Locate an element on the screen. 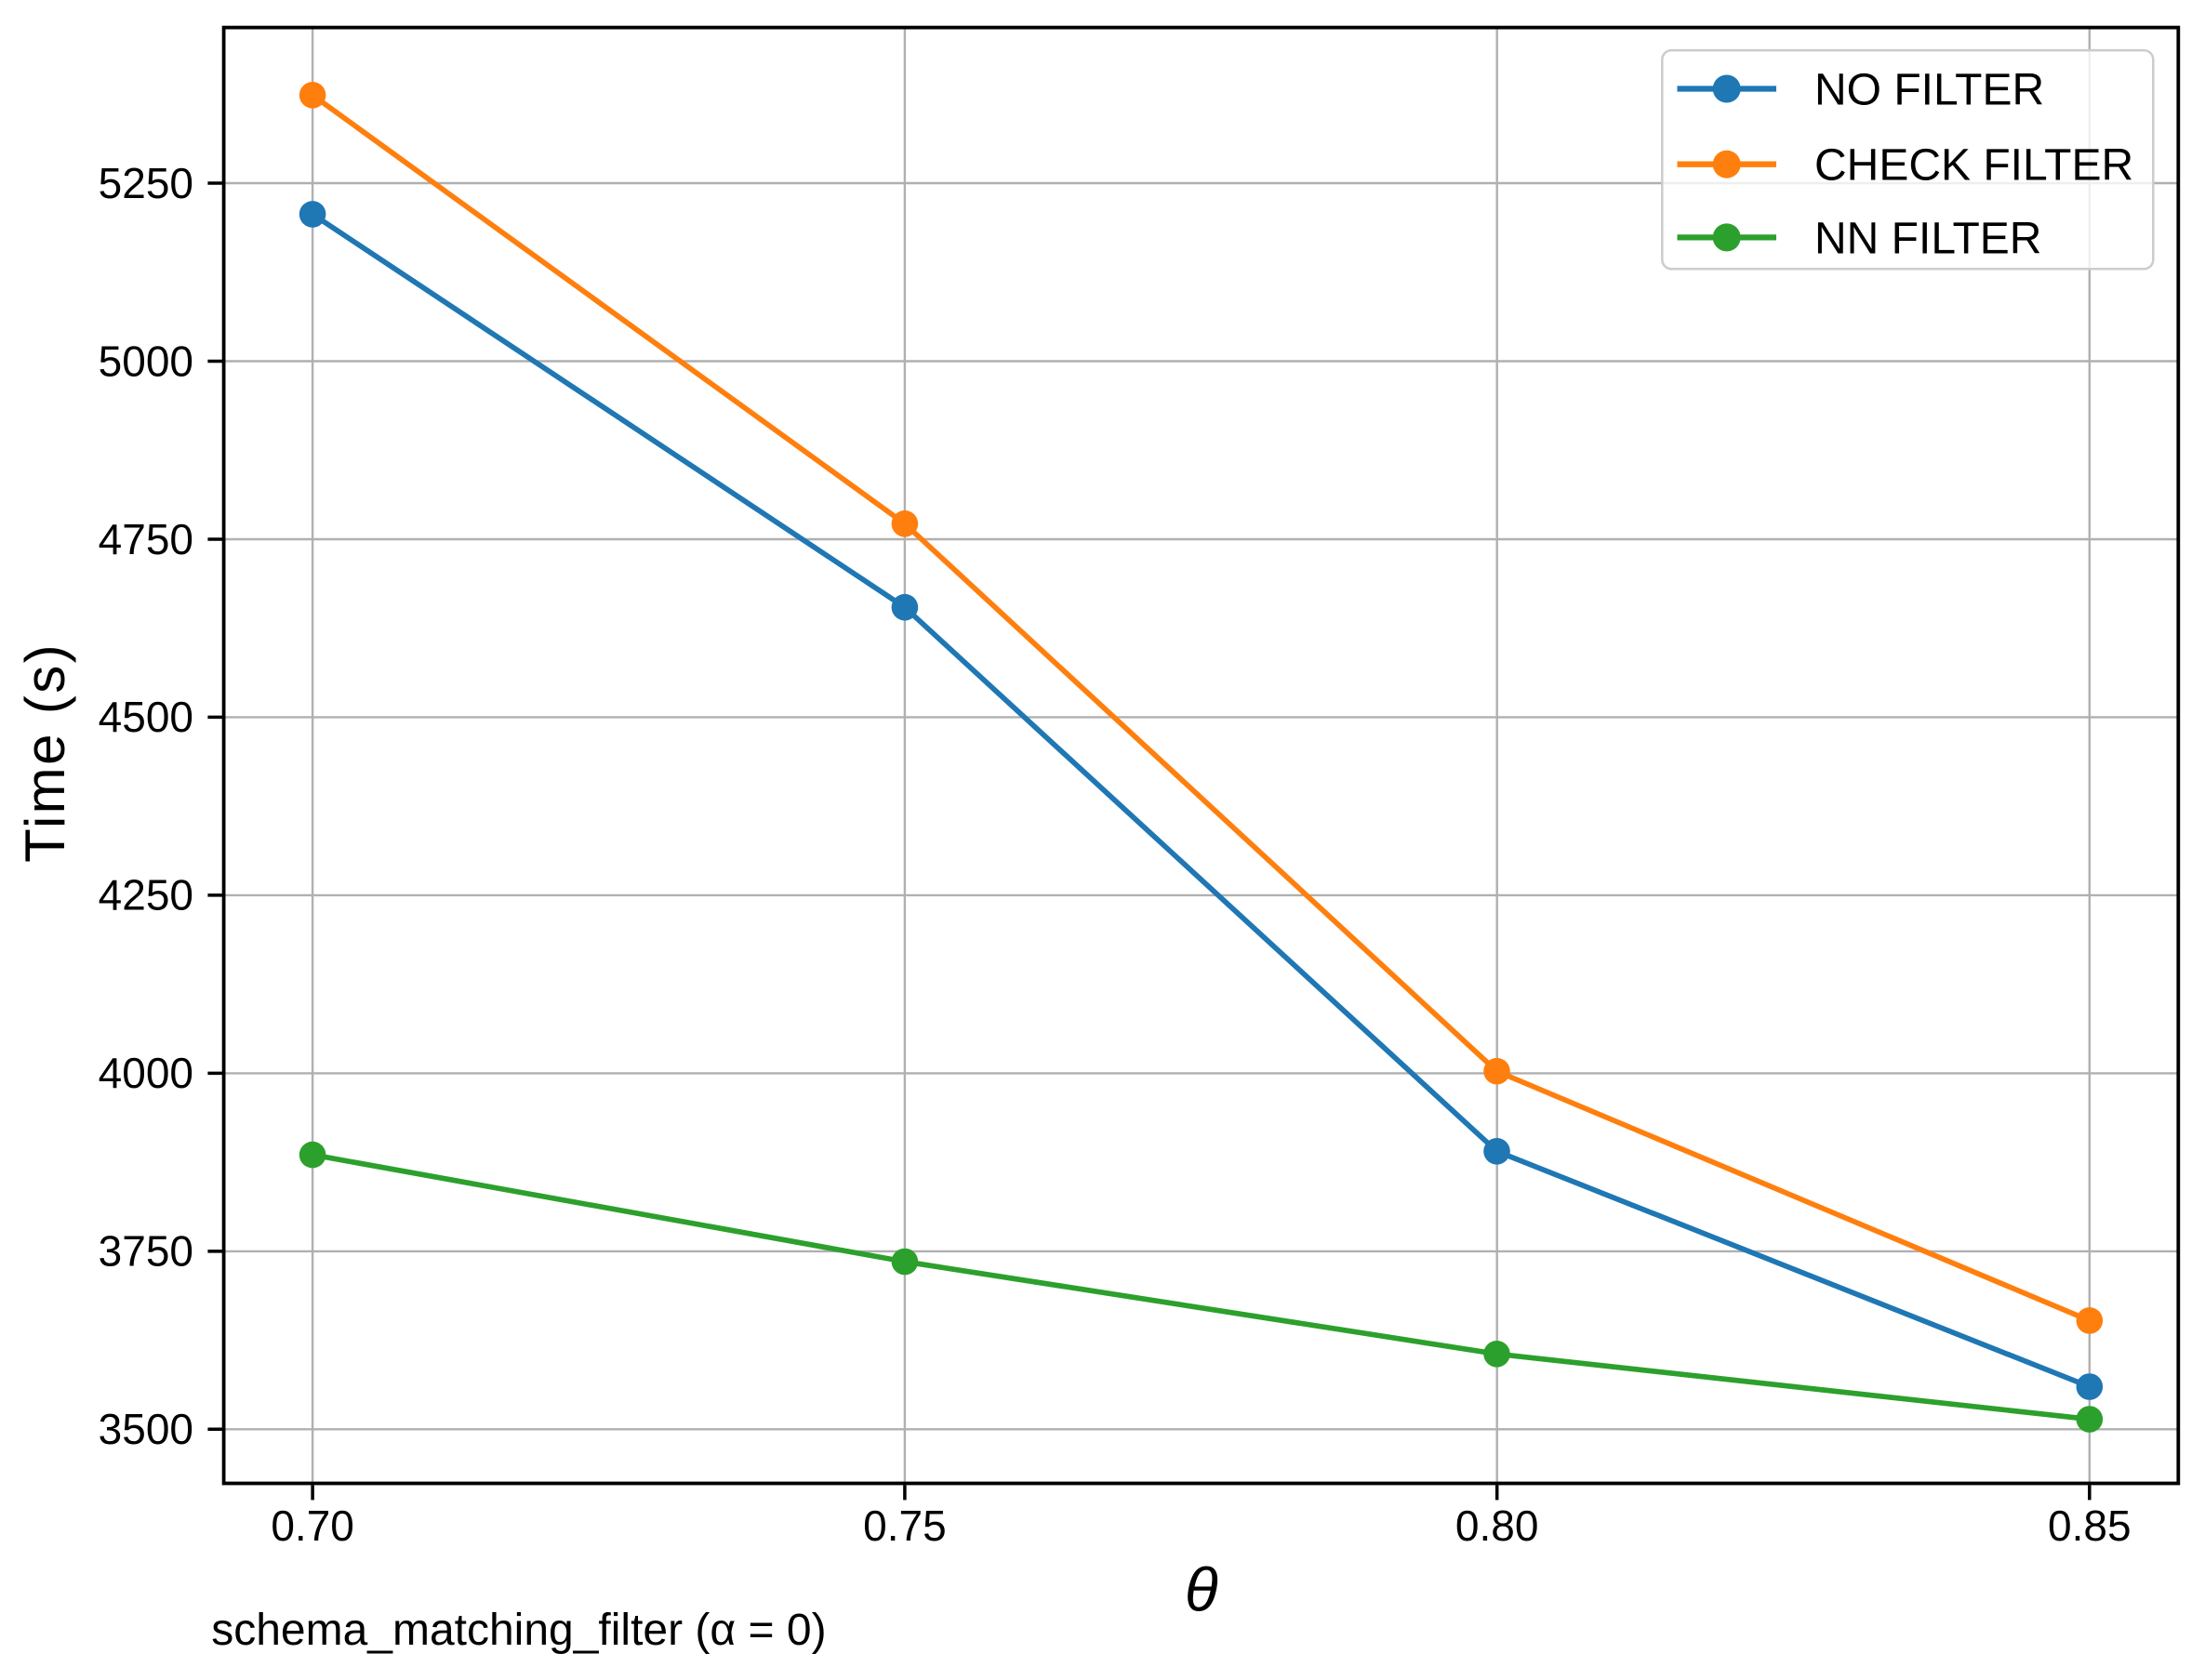 The height and width of the screenshot is (1680, 2205). svg-text: 0.75 is located at coordinates (905, 1525).